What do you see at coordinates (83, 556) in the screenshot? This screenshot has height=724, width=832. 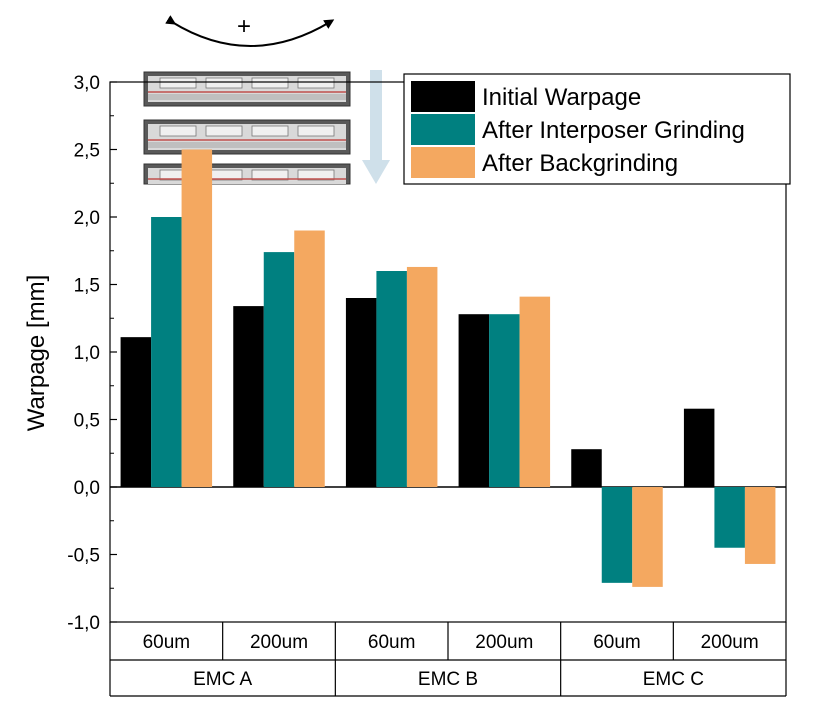 I see `y-tick-label: -0,5` at bounding box center [83, 556].